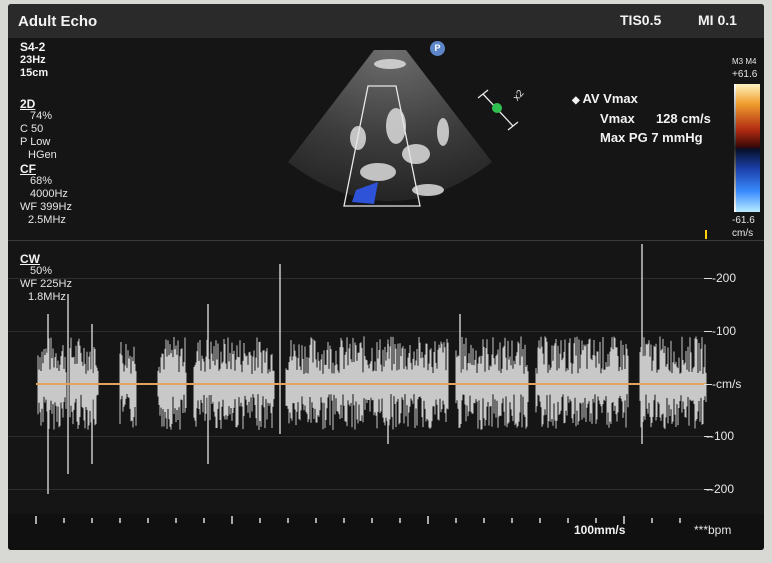 The image size is (772, 563). What do you see at coordinates (577, 100) in the screenshot?
I see `diamond-icon: ◆` at bounding box center [577, 100].